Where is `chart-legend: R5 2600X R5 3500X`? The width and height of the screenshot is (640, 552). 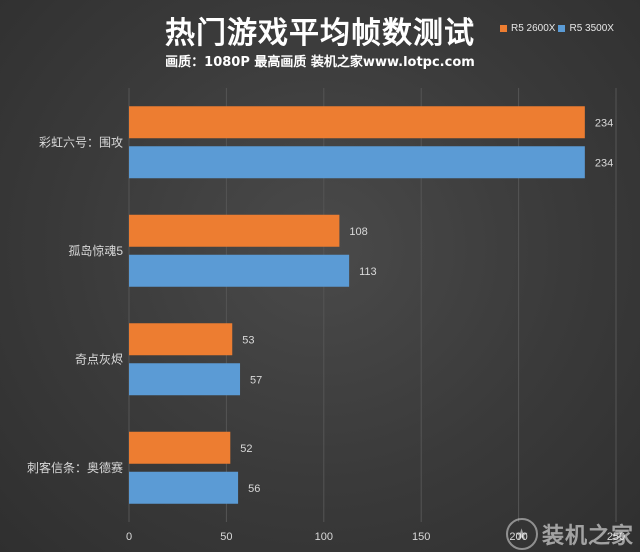 chart-legend: R5 2600X R5 3500X is located at coordinates (557, 28).